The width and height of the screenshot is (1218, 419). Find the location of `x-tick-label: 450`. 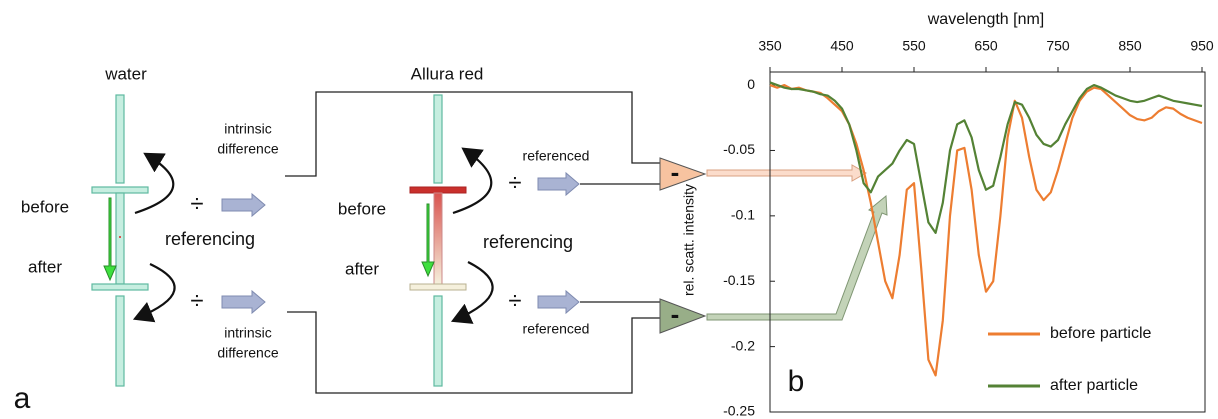

x-tick-label: 450 is located at coordinates (842, 46).